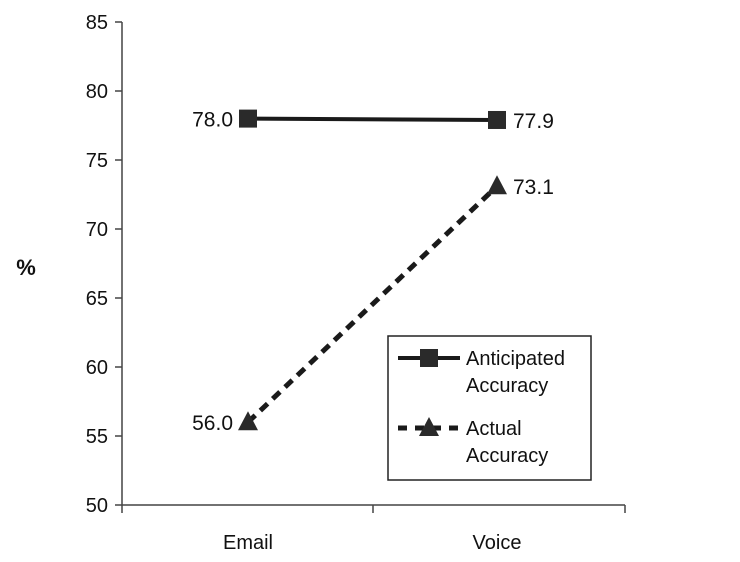 The height and width of the screenshot is (562, 740). I want to click on x-tick-label: Email, so click(248, 543).